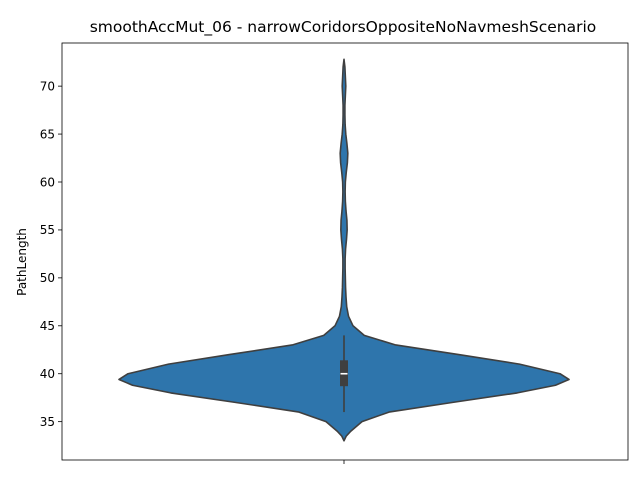 The image size is (640, 480). What do you see at coordinates (47, 182) in the screenshot?
I see `y-tick-label: 60` at bounding box center [47, 182].